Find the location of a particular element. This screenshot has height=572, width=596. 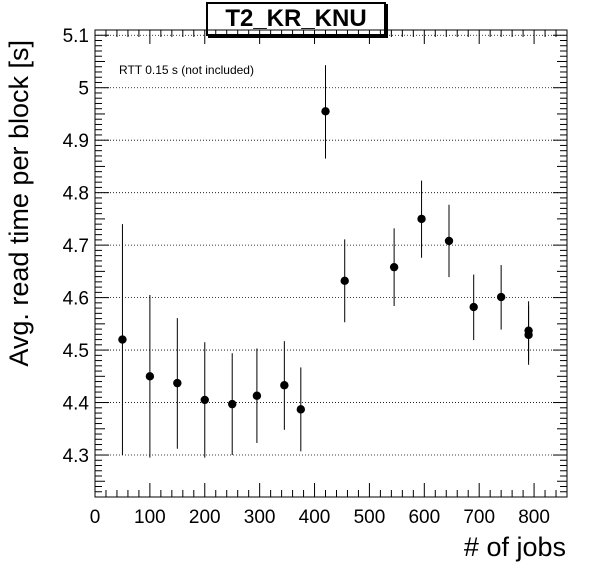

y-tick-label: 5.1 is located at coordinates (76, 36).